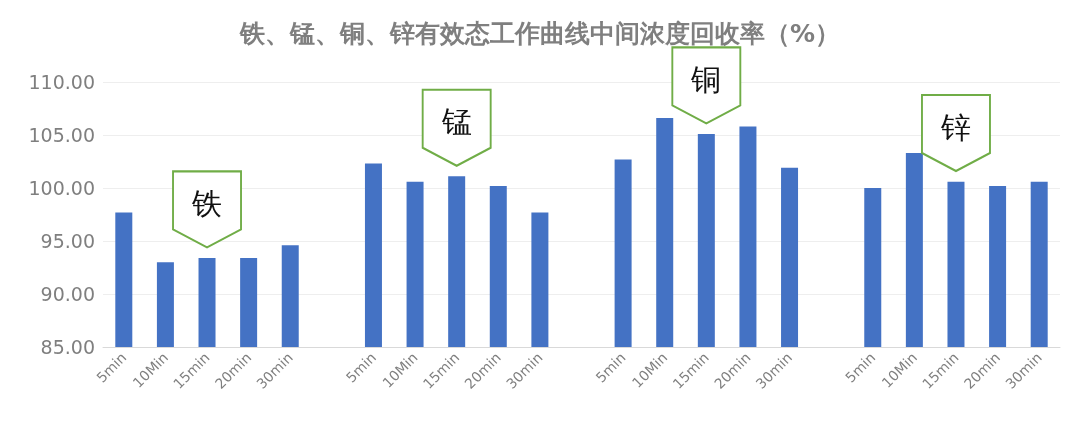 Image resolution: width=1080 pixels, height=437 pixels. I want to click on y-tick-label: 85.00, so click(67, 347).